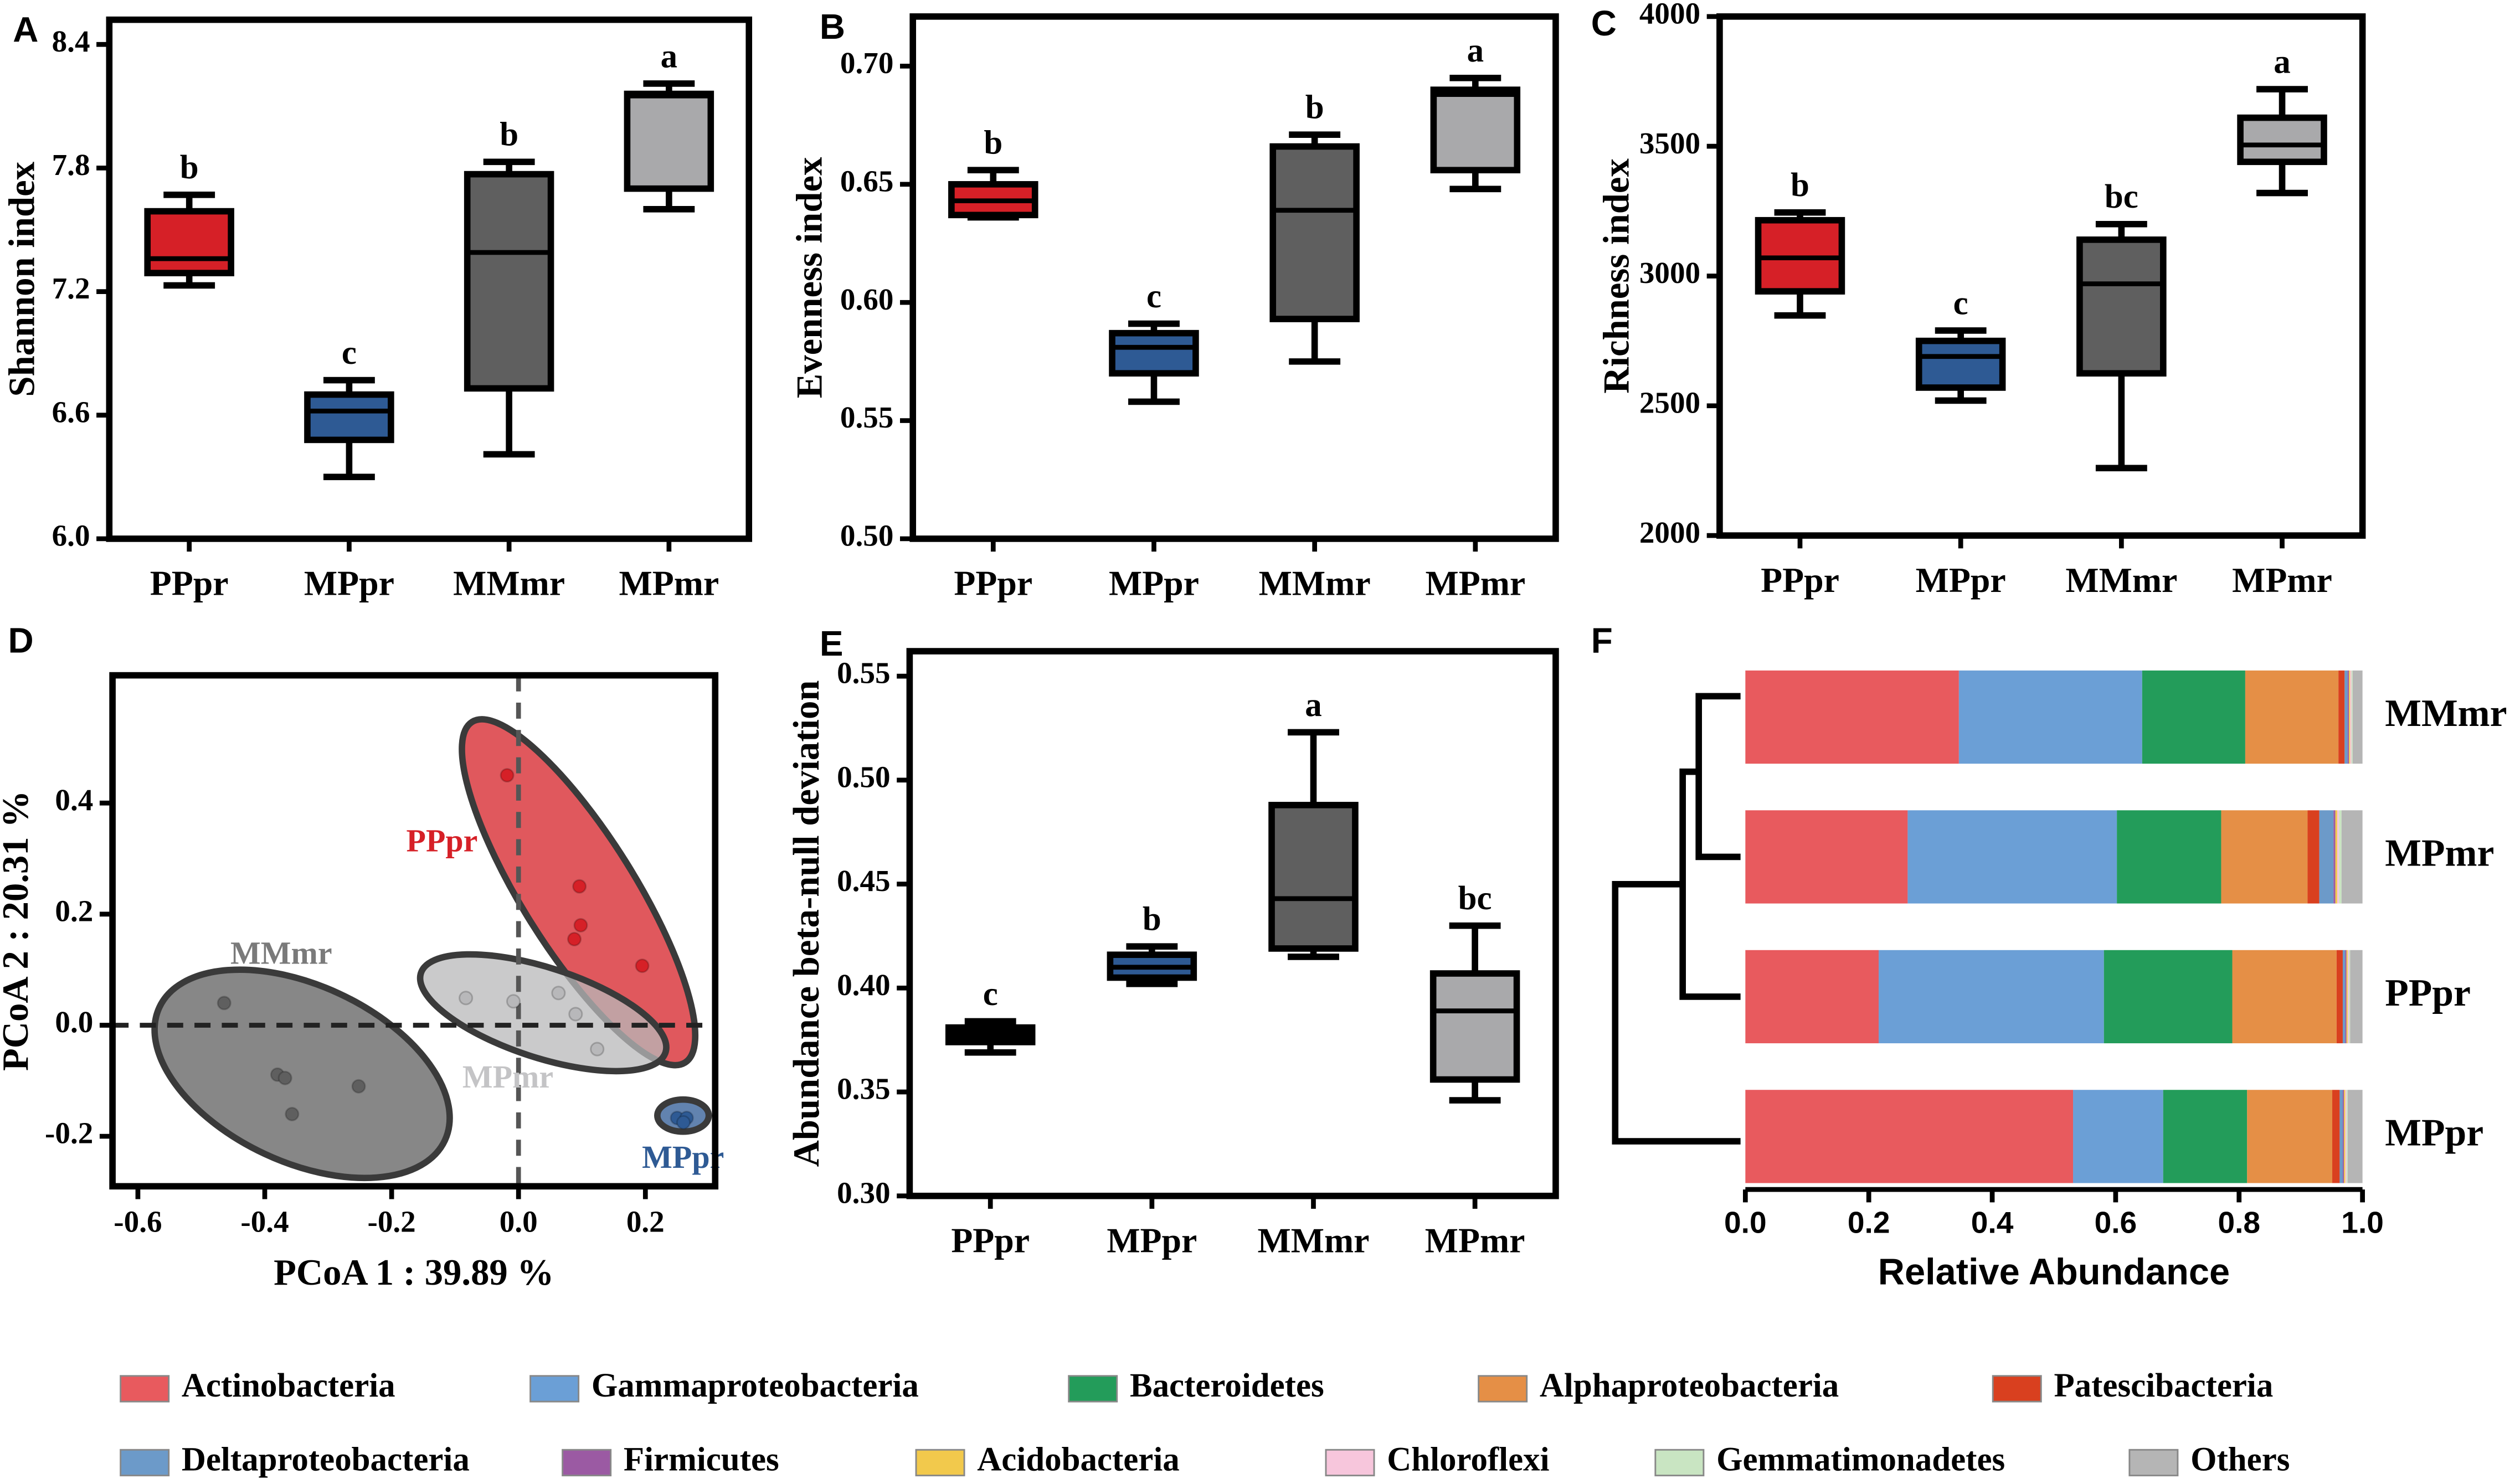 This screenshot has width=2520, height=1484. I want to click on y-tick-label: 0.35, so click(863, 1089).